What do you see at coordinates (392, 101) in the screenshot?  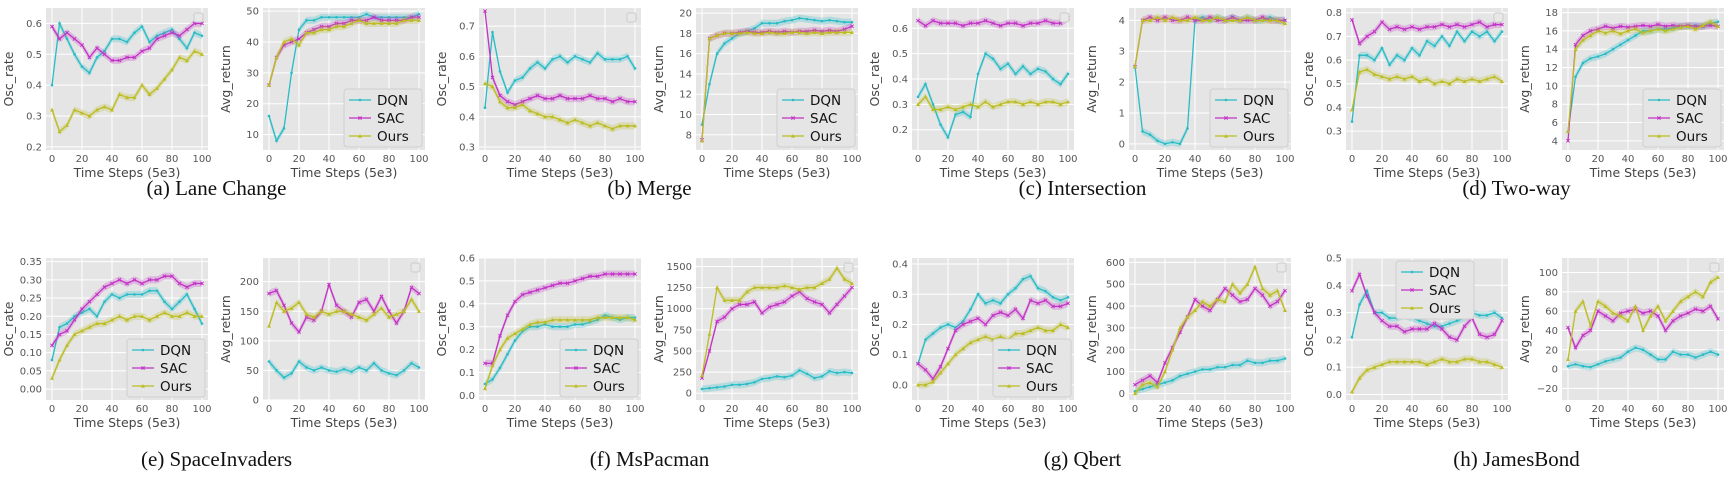 I see `legend-label: DQN` at bounding box center [392, 101].